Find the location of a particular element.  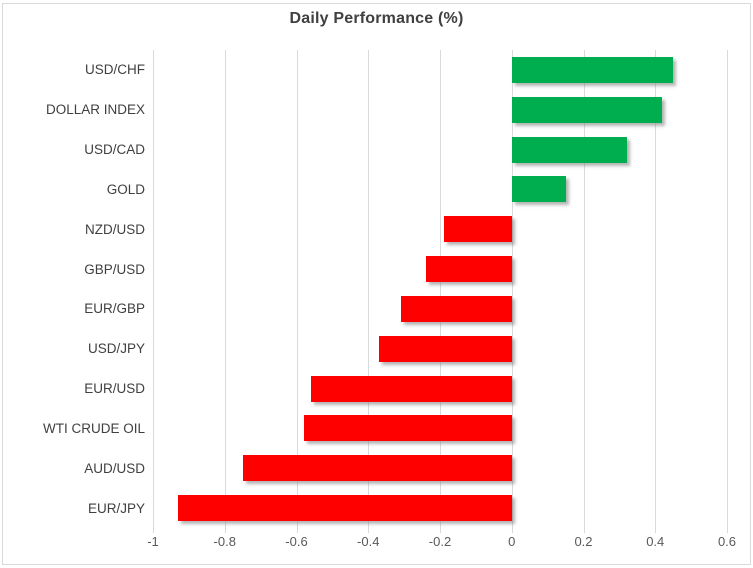

bar-usd-cad is located at coordinates (569, 149).